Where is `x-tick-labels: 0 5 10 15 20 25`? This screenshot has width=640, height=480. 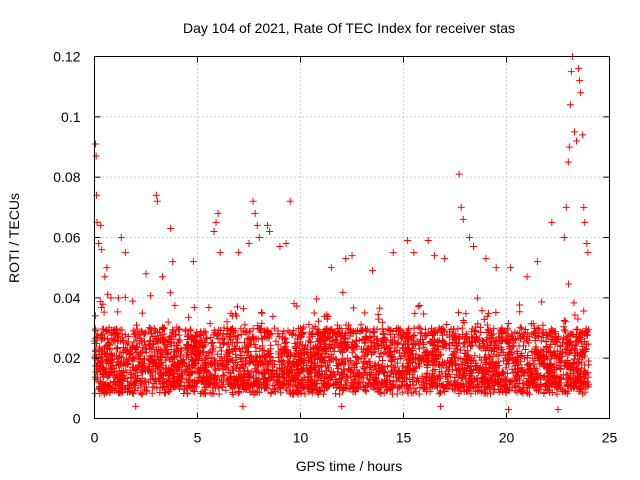
x-tick-labels: 0 5 10 15 20 25 is located at coordinates (354, 438).